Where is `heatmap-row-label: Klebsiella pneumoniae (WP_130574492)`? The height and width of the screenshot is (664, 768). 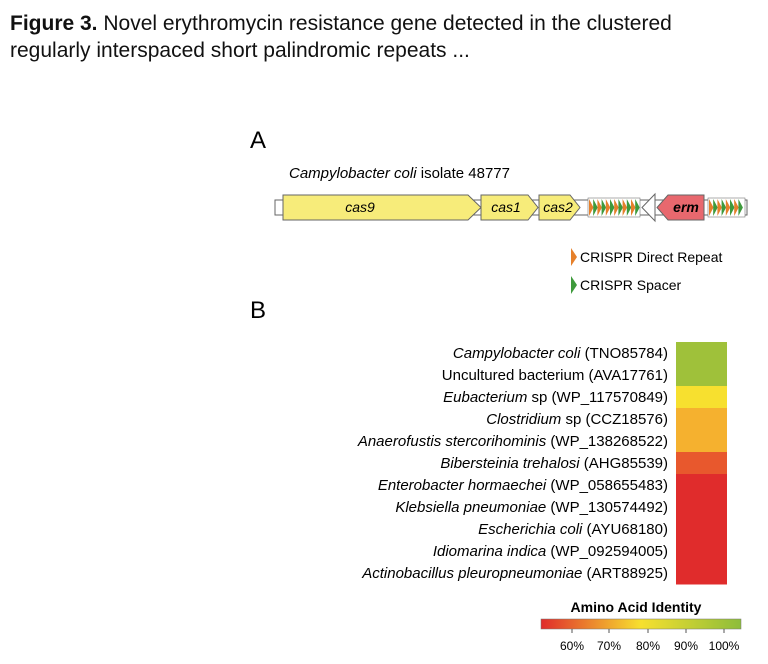
heatmap-row-label: Klebsiella pneumoniae (WP_130574492) is located at coordinates (531, 507).